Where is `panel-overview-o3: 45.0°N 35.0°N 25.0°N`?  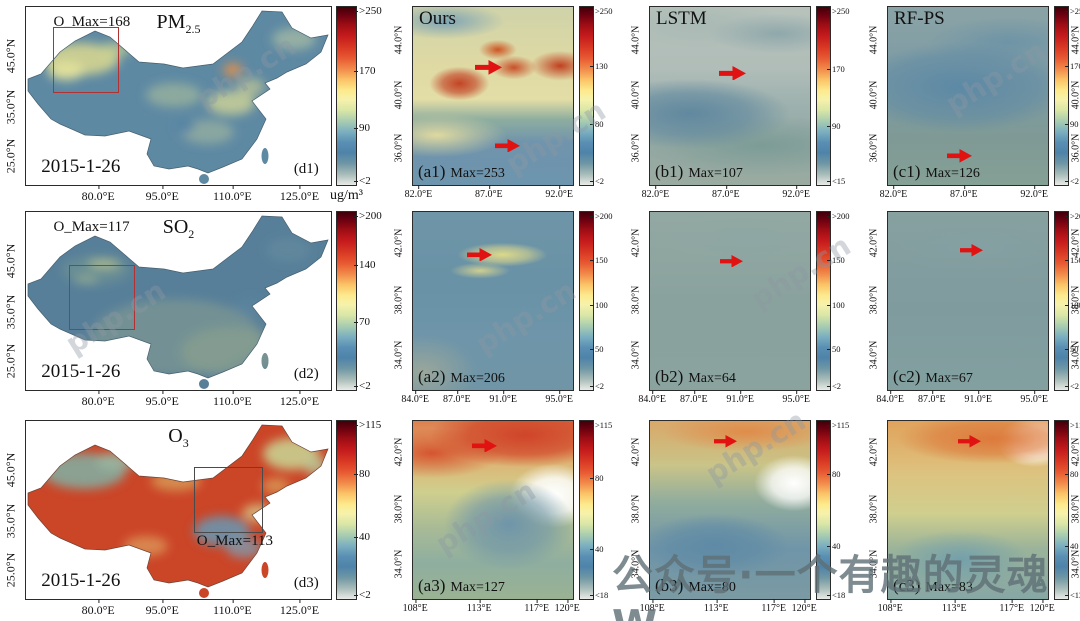
panel-overview-o3: 45.0°N 35.0°N 25.0°N is located at coordinates (191, 517).